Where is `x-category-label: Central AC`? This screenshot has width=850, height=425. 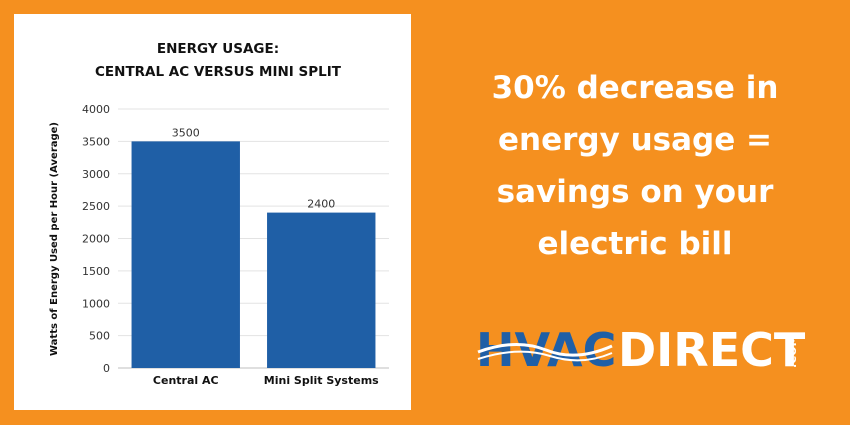
x-category-label: Central AC is located at coordinates (186, 380).